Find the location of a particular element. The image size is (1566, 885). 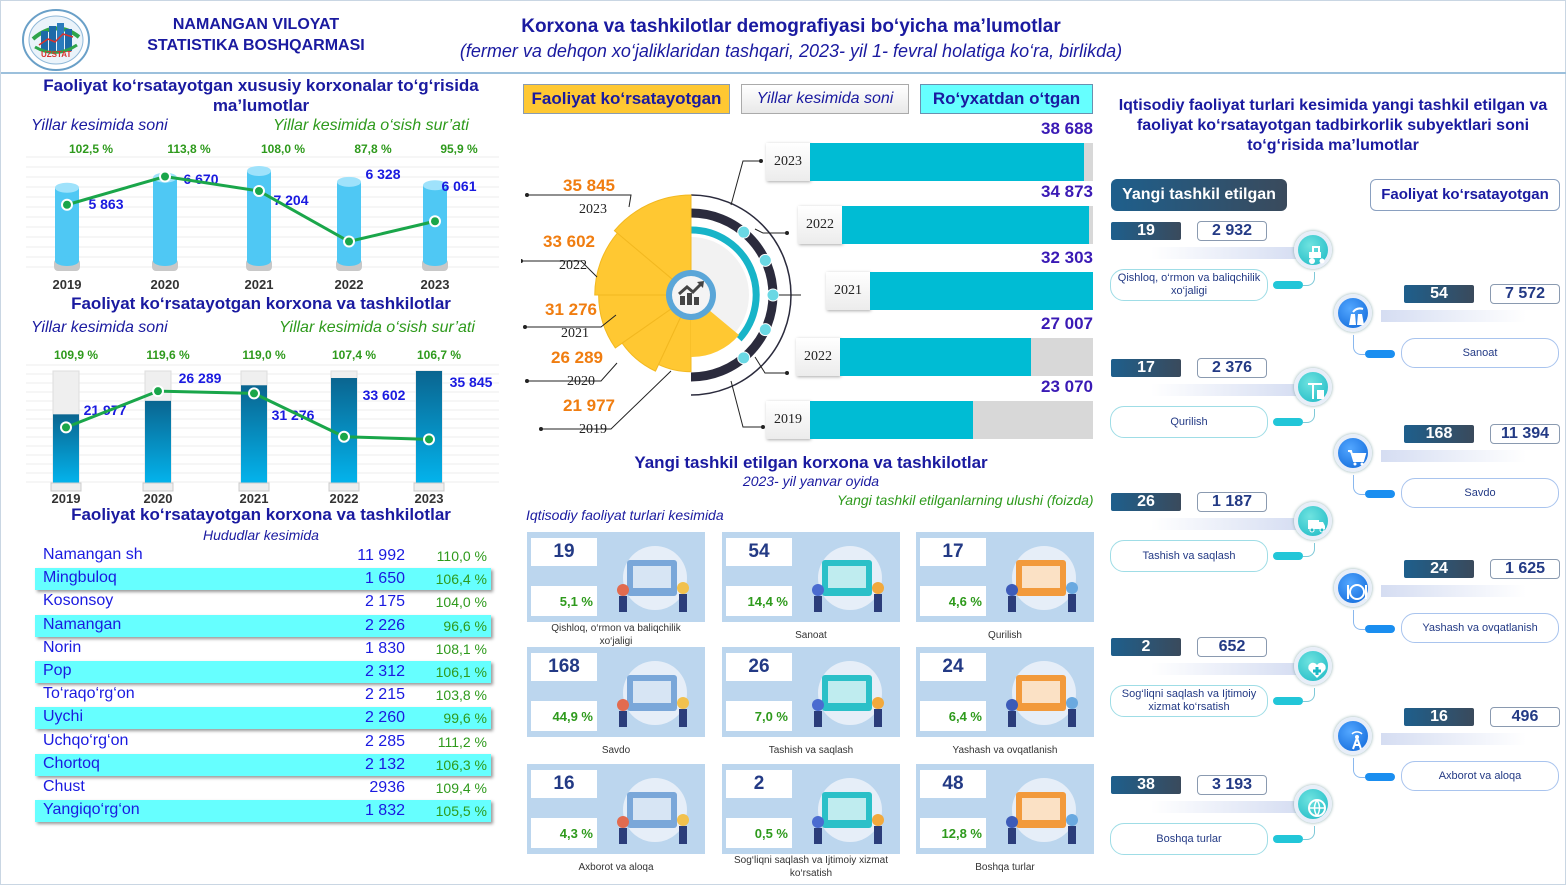

hbar-year: 2021 is located at coordinates (848, 291).